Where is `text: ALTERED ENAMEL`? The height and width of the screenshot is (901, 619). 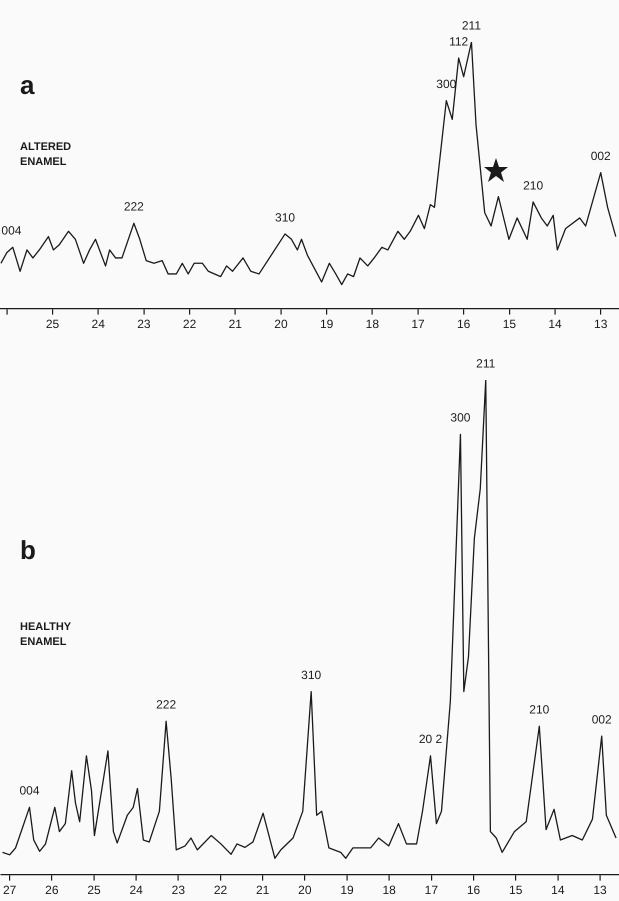 text: ALTERED ENAMEL is located at coordinates (46, 155).